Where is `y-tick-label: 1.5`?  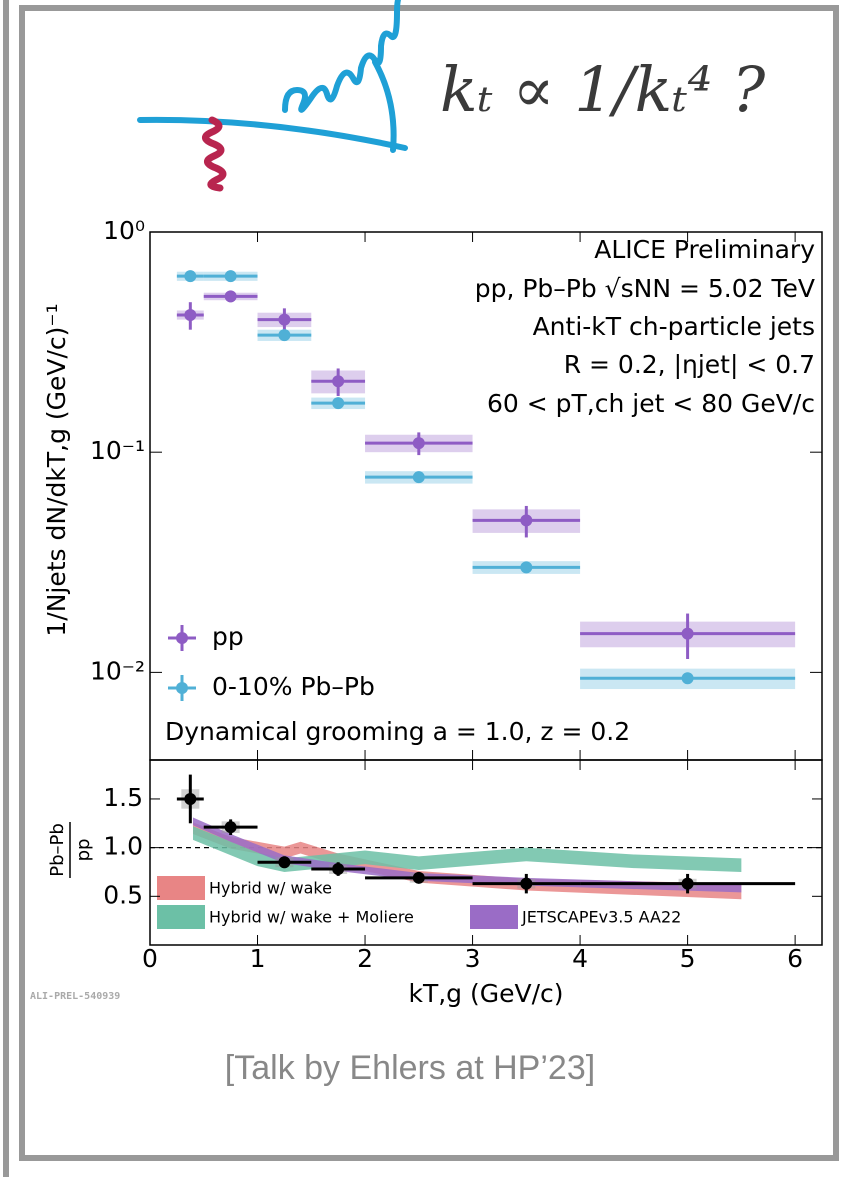 y-tick-label: 1.5 is located at coordinates (123, 797).